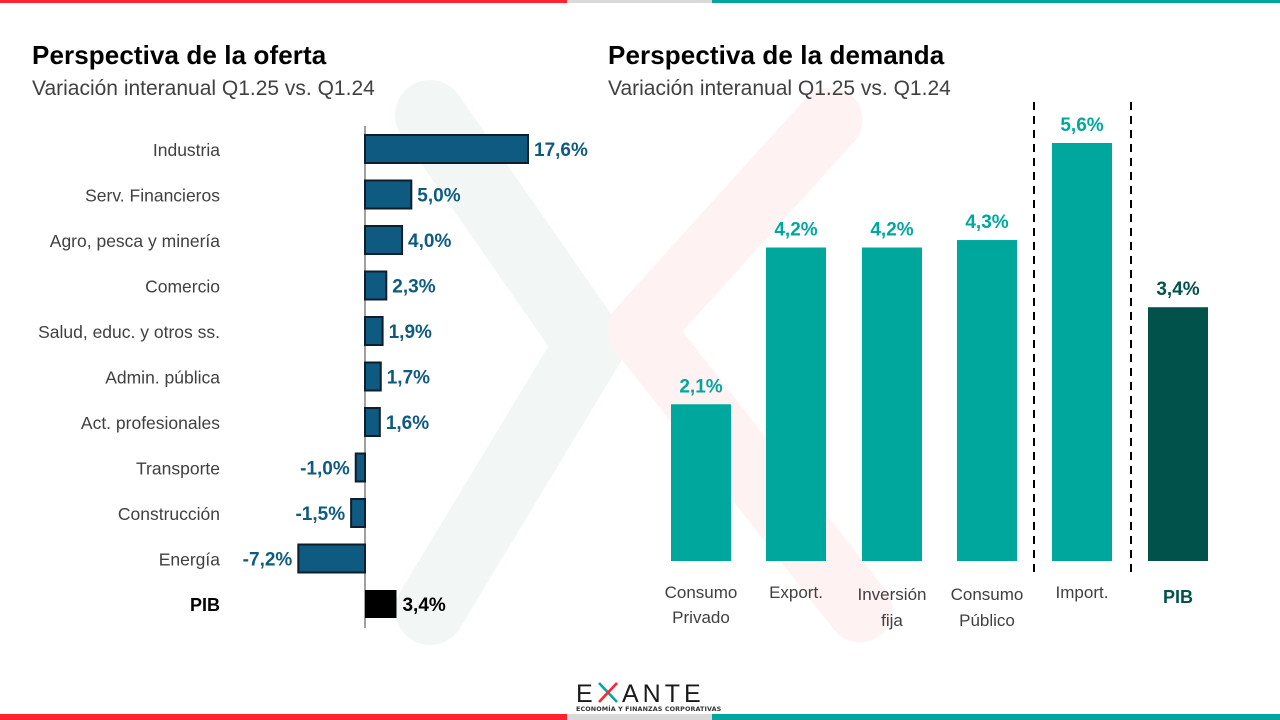 The width and height of the screenshot is (1280, 720). I want to click on left-panel-subtitle: Variación interanual Q1.25 vs. Q1.24, so click(203, 88).